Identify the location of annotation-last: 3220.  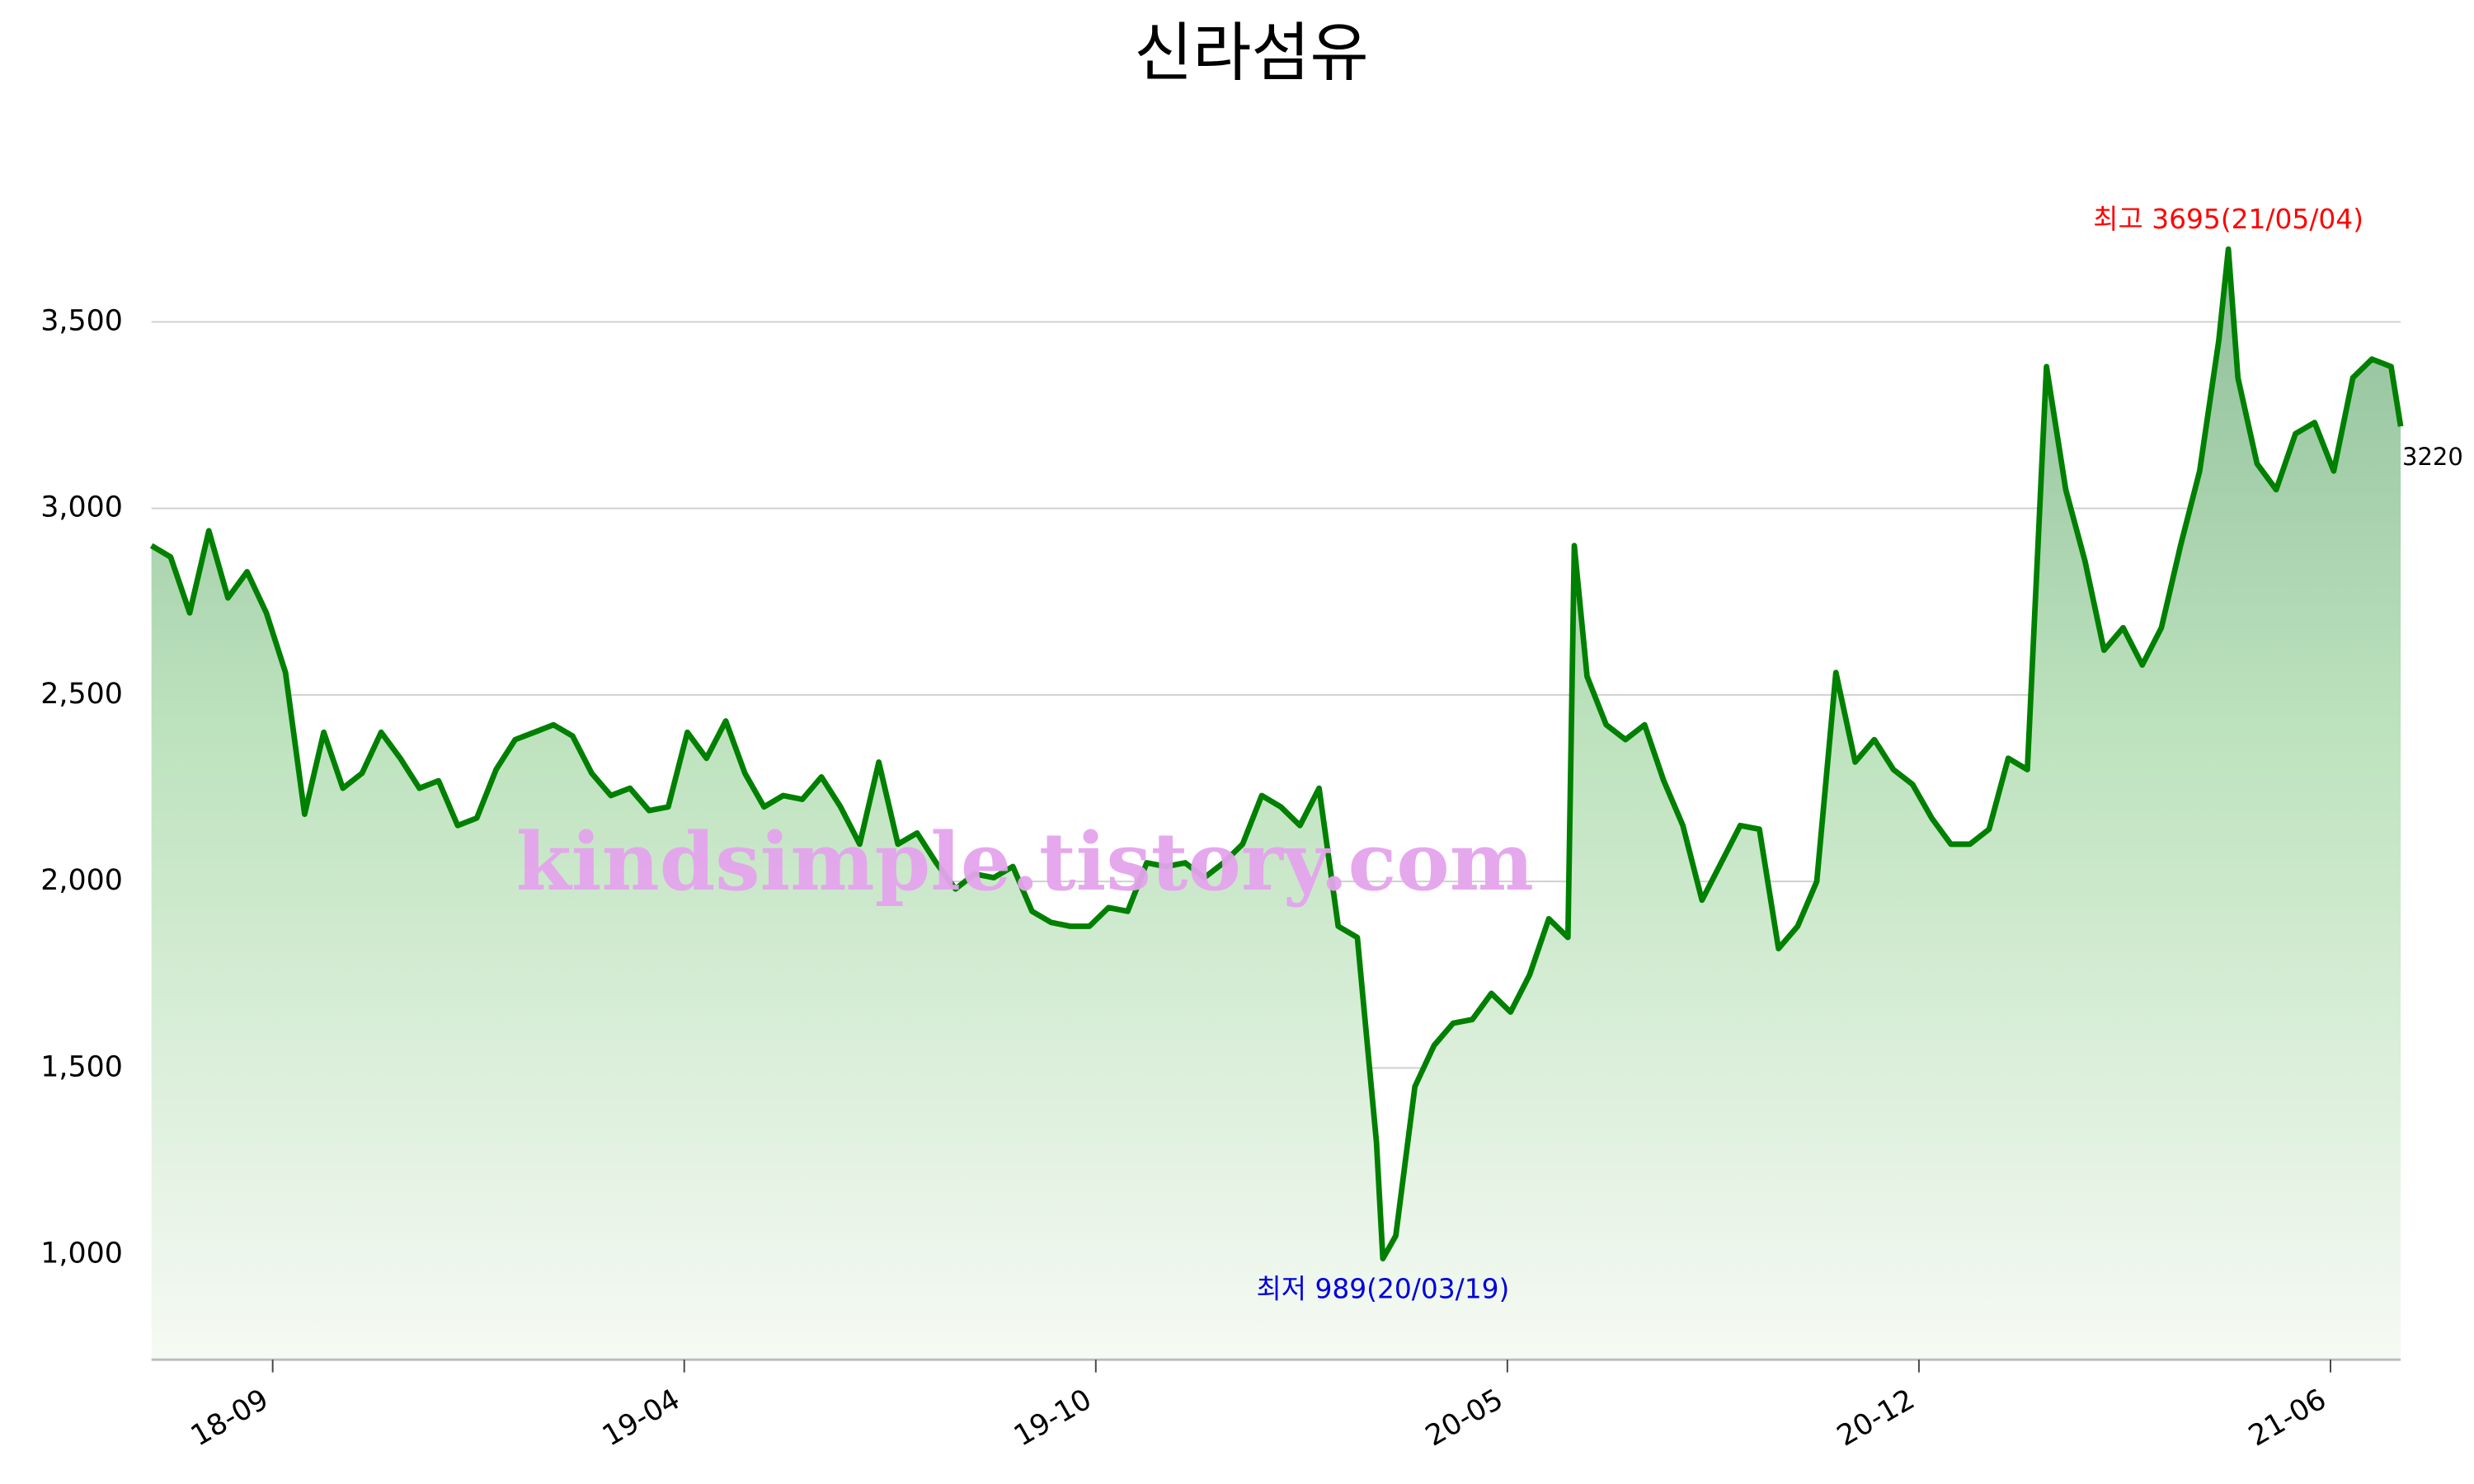
(2432, 457).